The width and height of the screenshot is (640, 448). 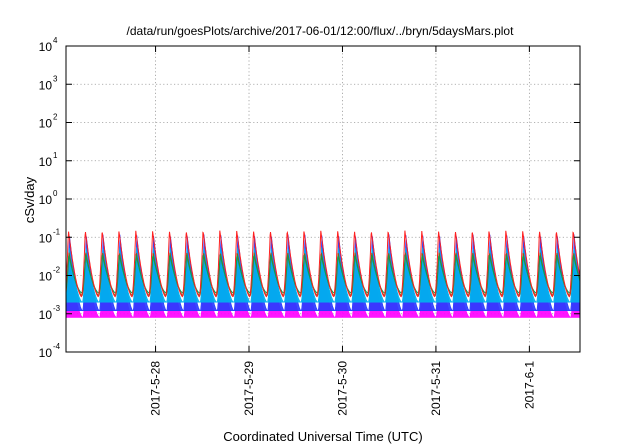 I want to click on y-axis-label: cSv/day, so click(x=29, y=199).